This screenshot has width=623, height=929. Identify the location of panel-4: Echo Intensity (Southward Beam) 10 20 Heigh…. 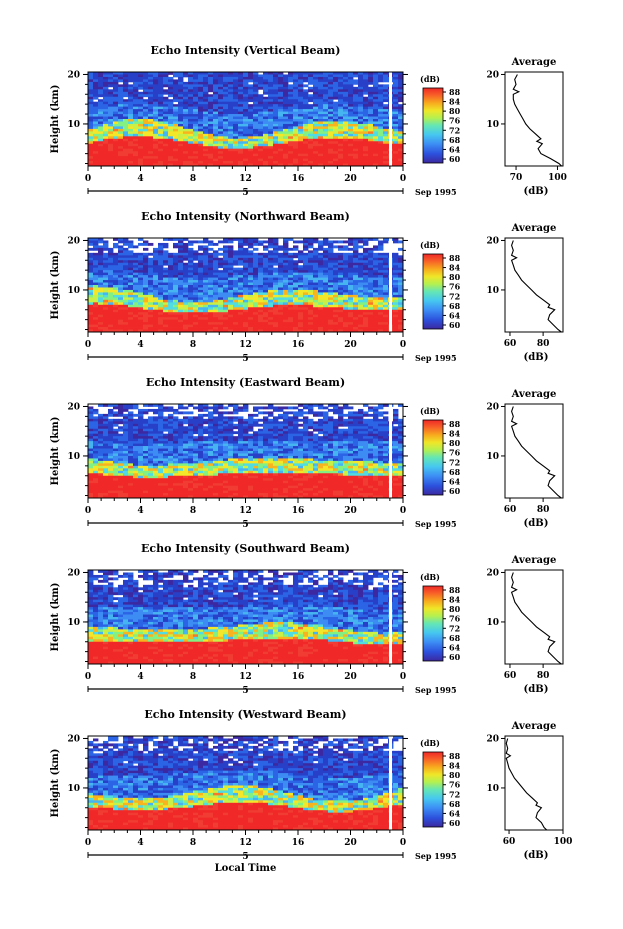
(307, 619).